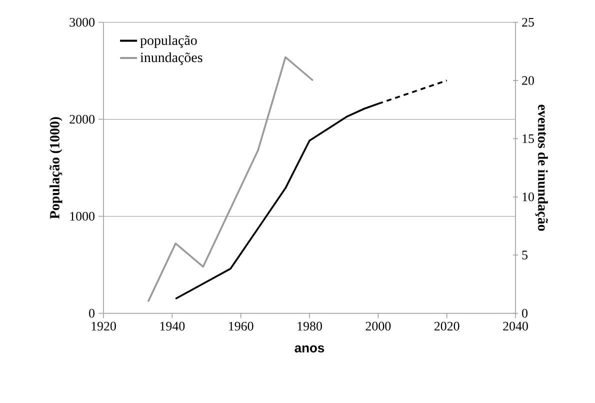 Image resolution: width=595 pixels, height=403 pixels. What do you see at coordinates (525, 255) in the screenshot?
I see `y2-tick-label: 5` at bounding box center [525, 255].